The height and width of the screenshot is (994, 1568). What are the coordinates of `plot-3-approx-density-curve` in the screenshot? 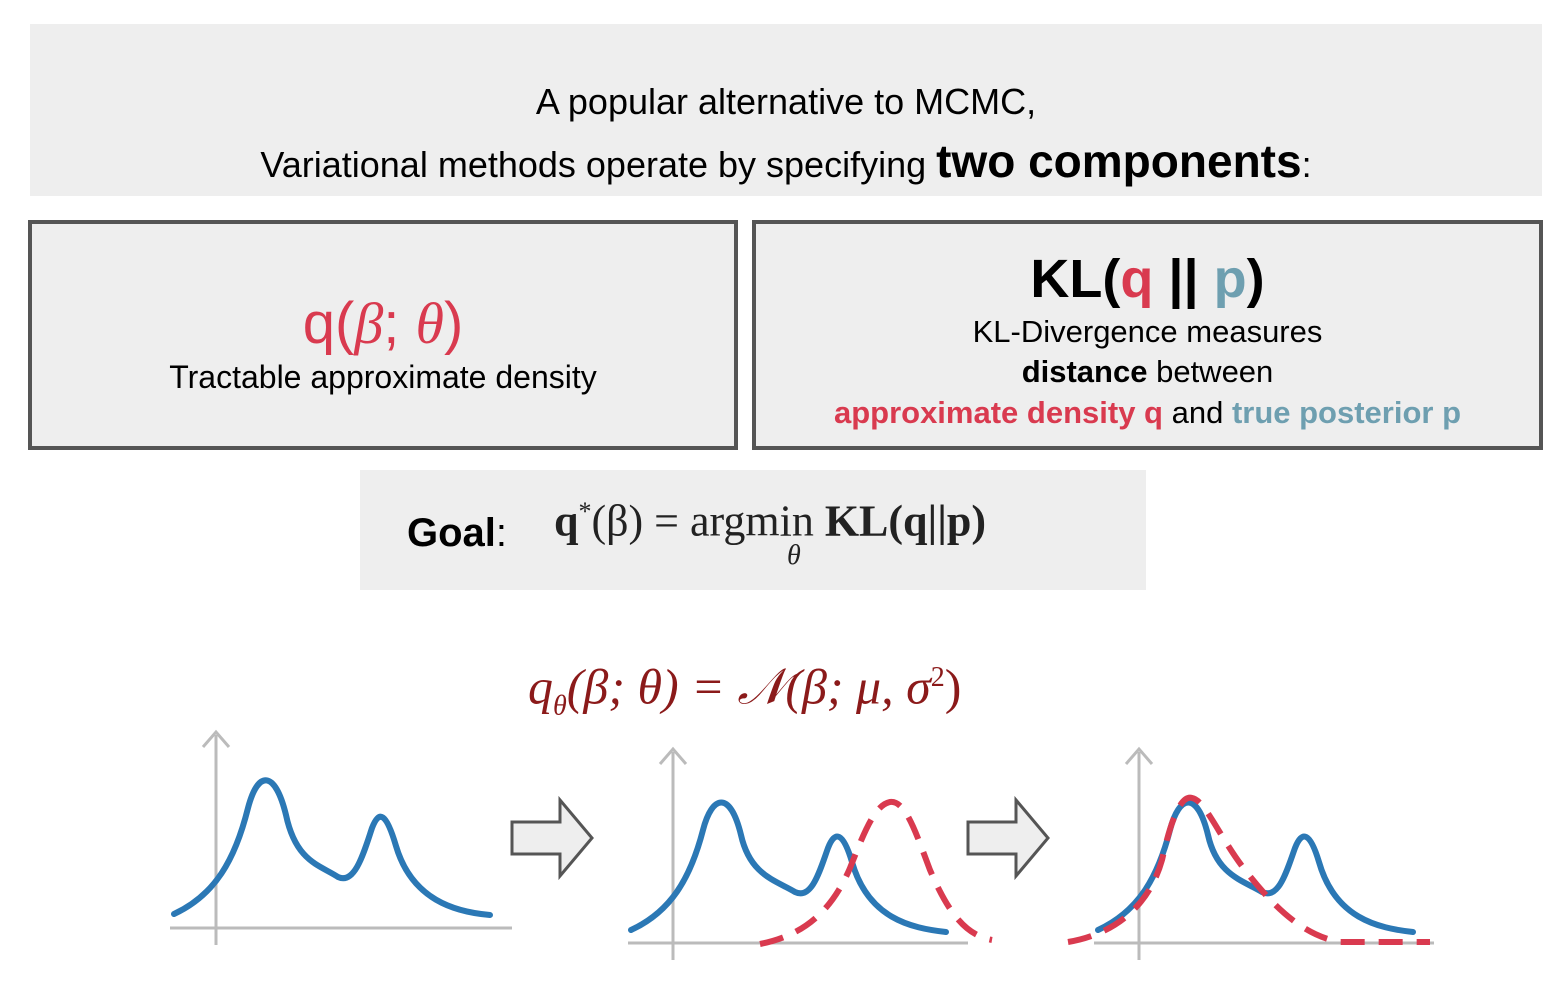 It's located at (1248, 869).